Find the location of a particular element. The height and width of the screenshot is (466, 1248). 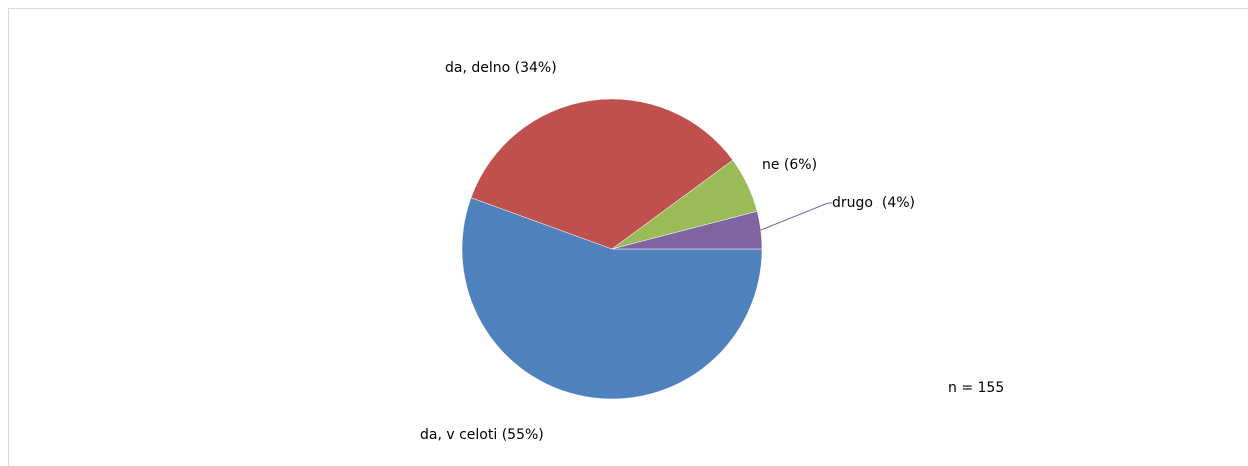

annotation: n = 155 is located at coordinates (976, 388).